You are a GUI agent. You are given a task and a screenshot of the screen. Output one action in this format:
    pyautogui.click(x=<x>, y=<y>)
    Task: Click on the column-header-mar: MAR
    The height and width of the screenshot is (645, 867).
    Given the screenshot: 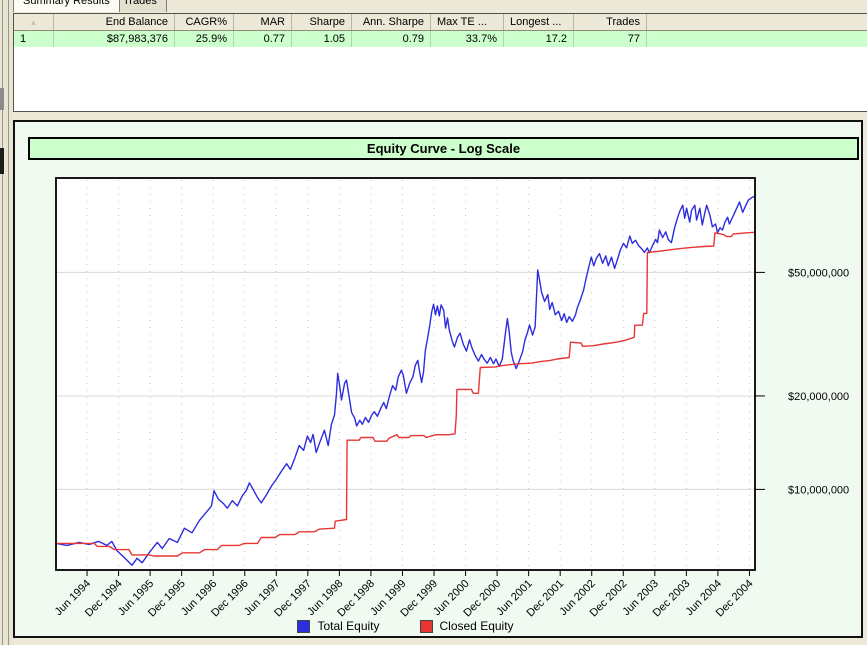 What is the action you would take?
    pyautogui.click(x=263, y=22)
    